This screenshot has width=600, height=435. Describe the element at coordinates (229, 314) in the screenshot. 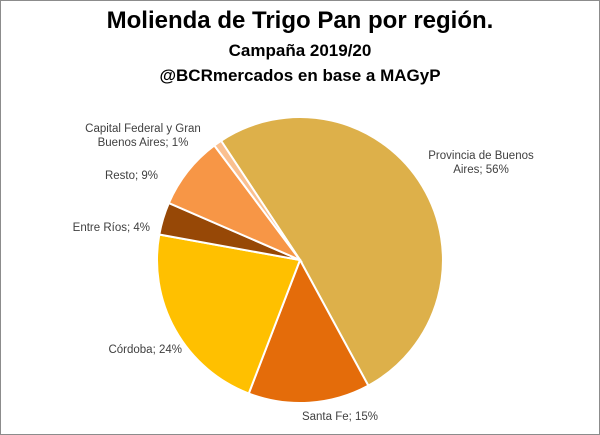

I see `pie-slice-córdoba` at that location.